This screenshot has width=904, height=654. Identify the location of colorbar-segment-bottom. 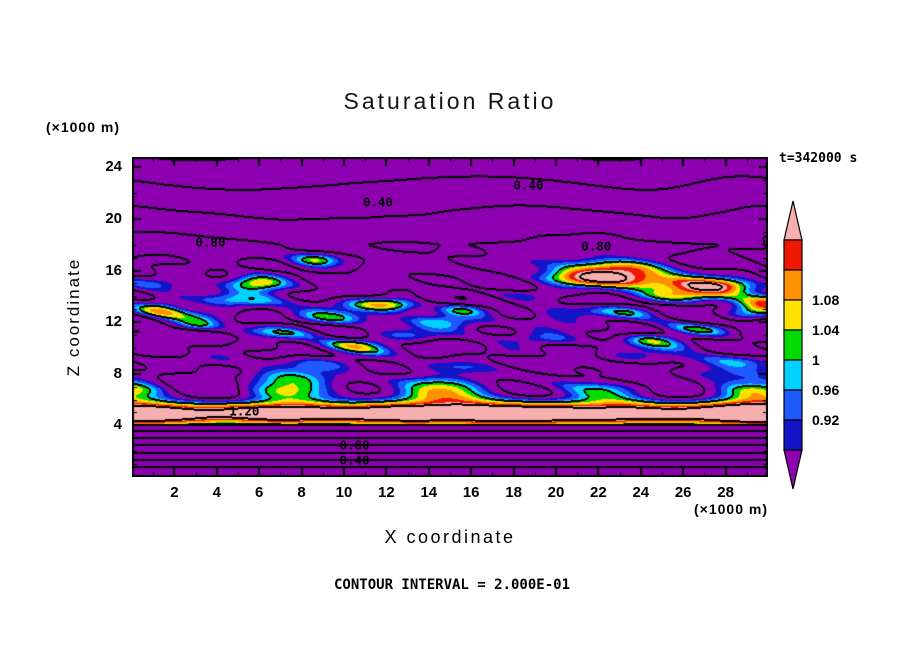
(793, 469).